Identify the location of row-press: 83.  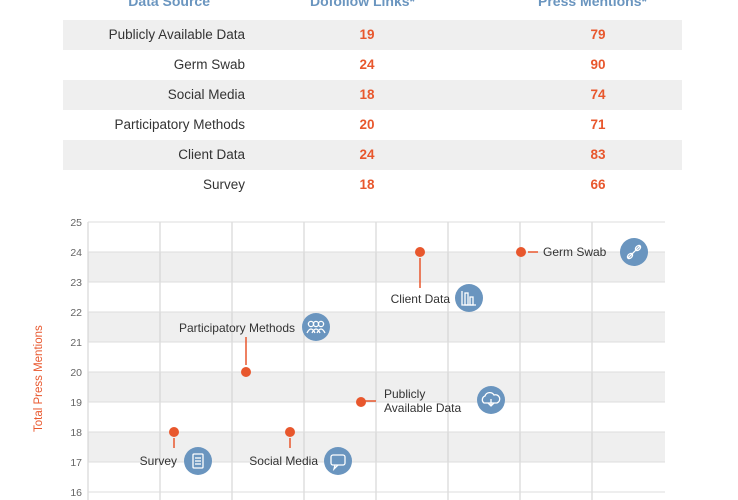
(598, 154).